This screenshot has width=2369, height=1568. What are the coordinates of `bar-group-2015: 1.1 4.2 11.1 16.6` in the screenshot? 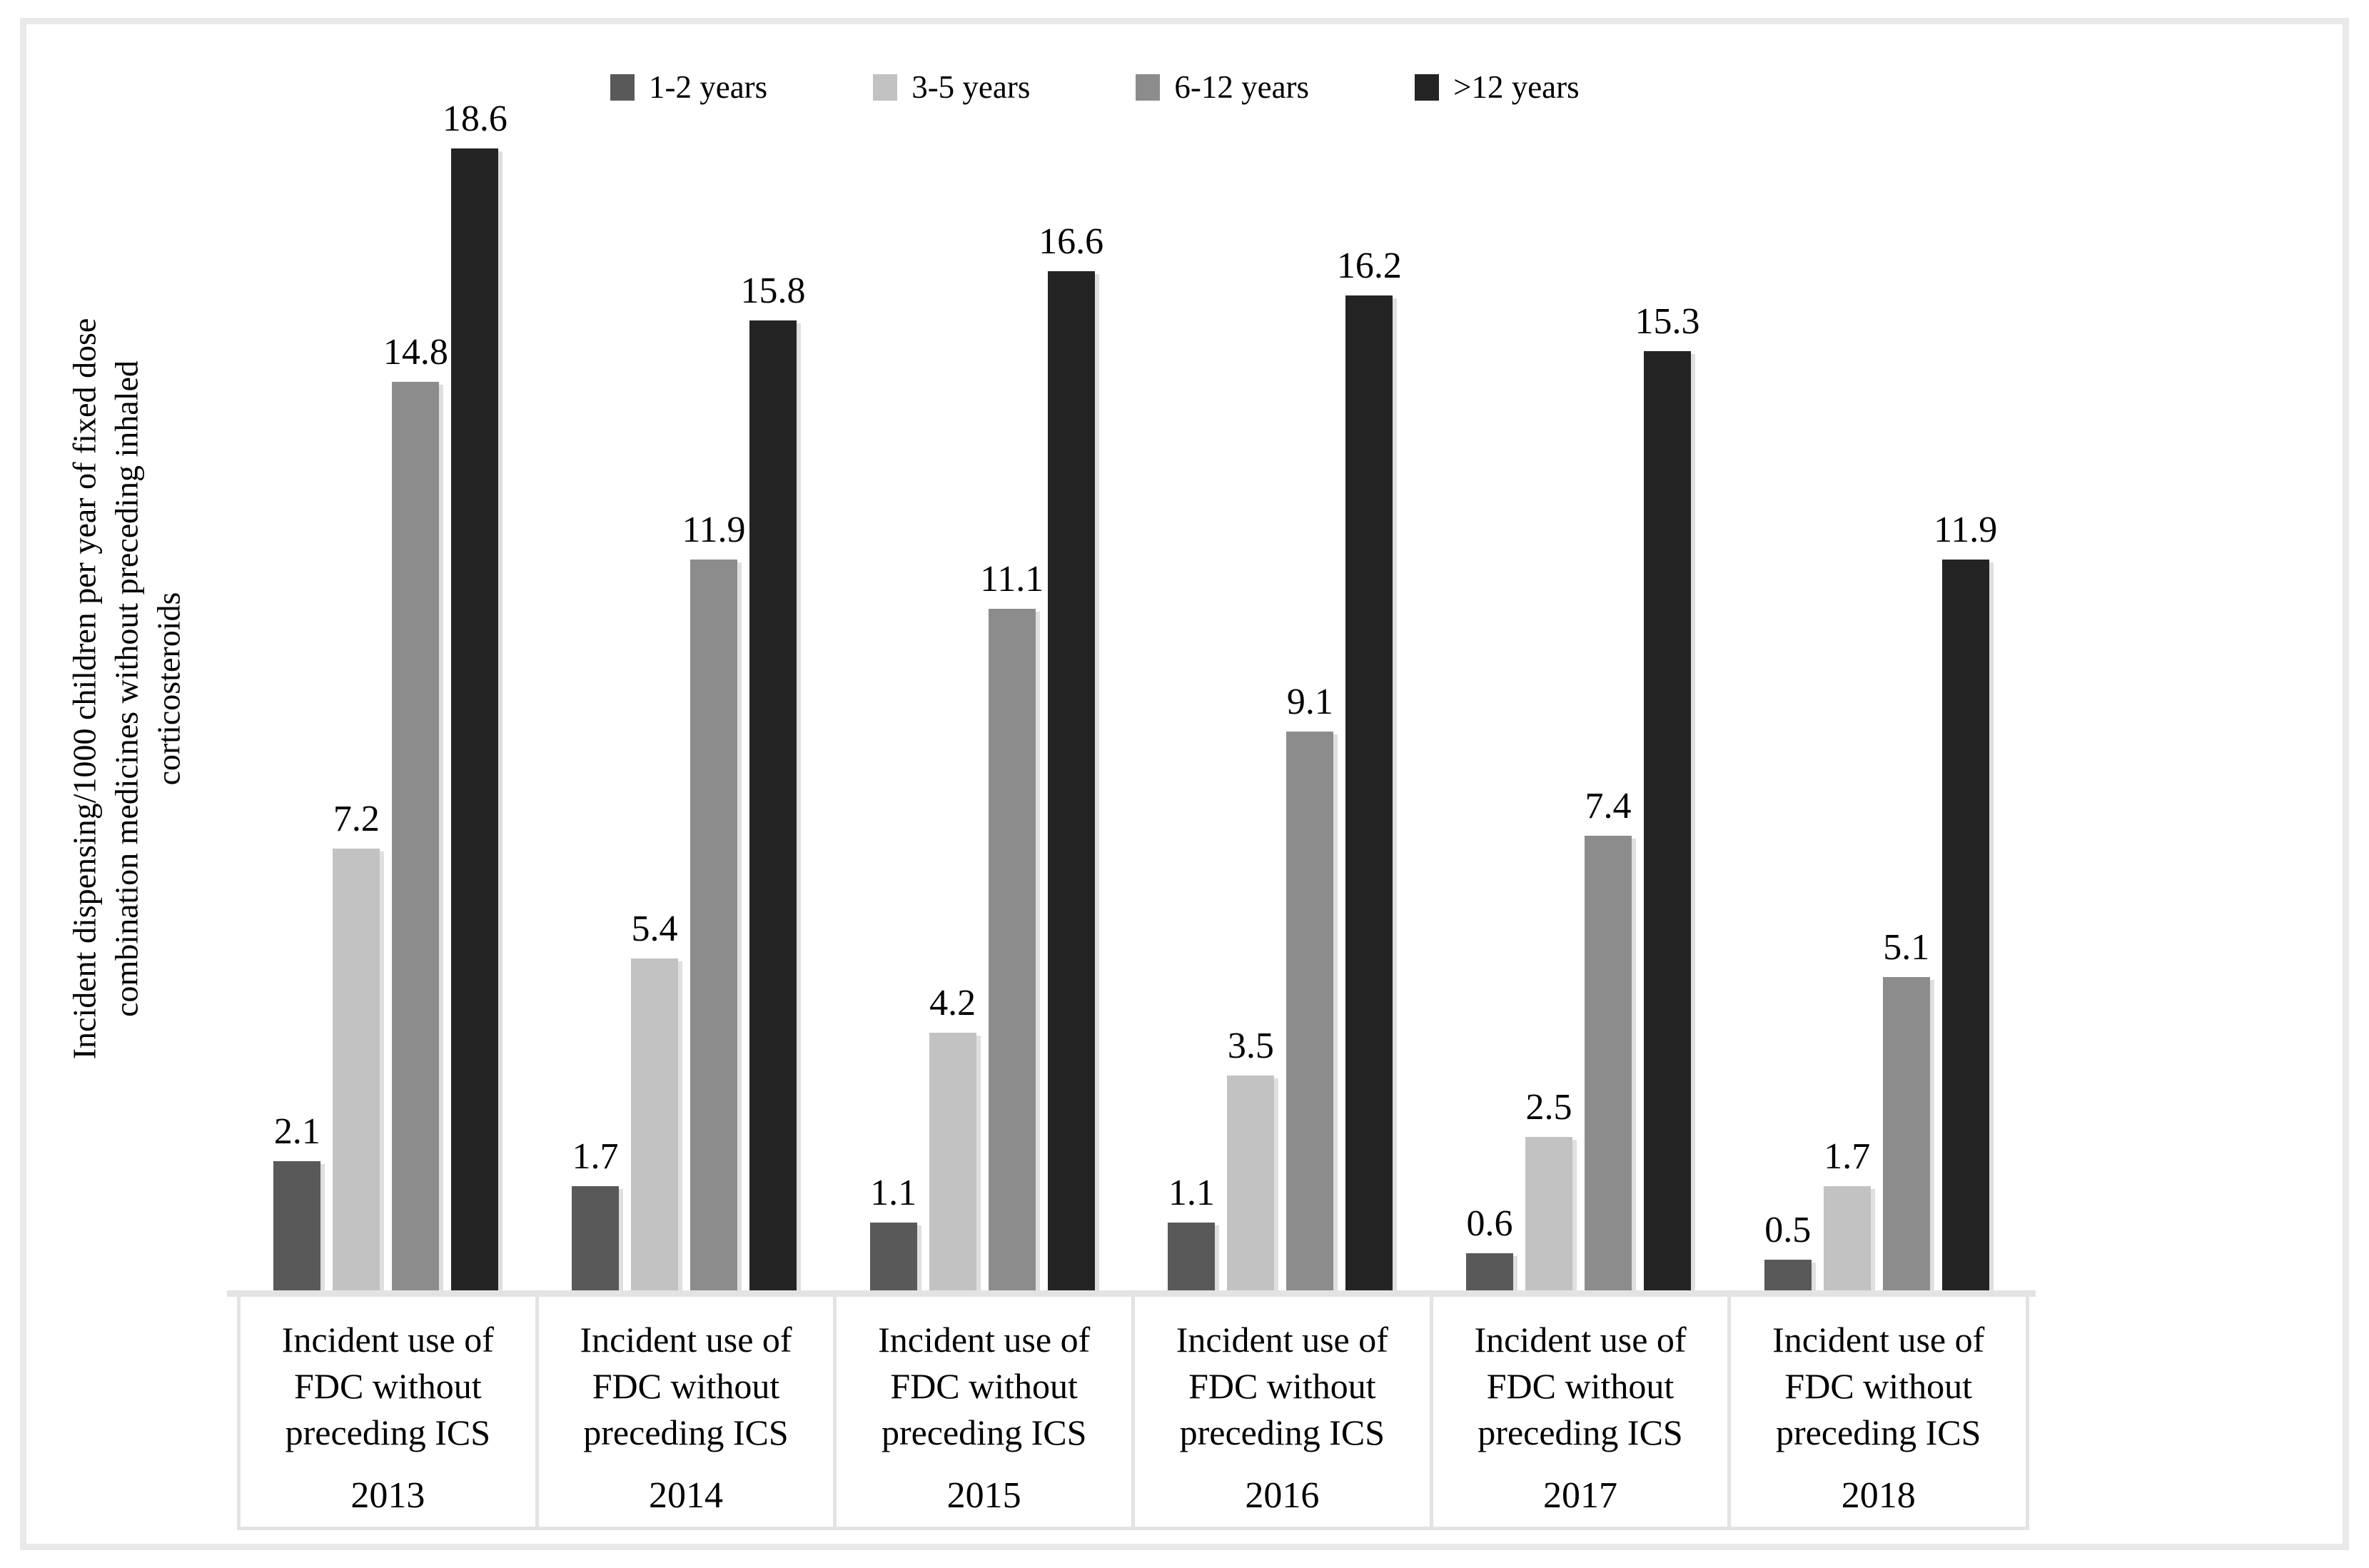 It's located at (982, 719).